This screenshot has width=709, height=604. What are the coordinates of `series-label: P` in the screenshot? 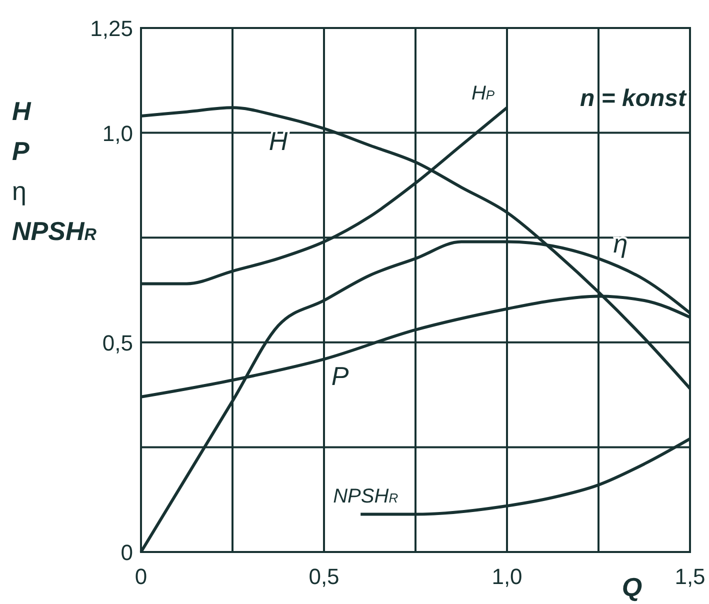 It's located at (340, 376).